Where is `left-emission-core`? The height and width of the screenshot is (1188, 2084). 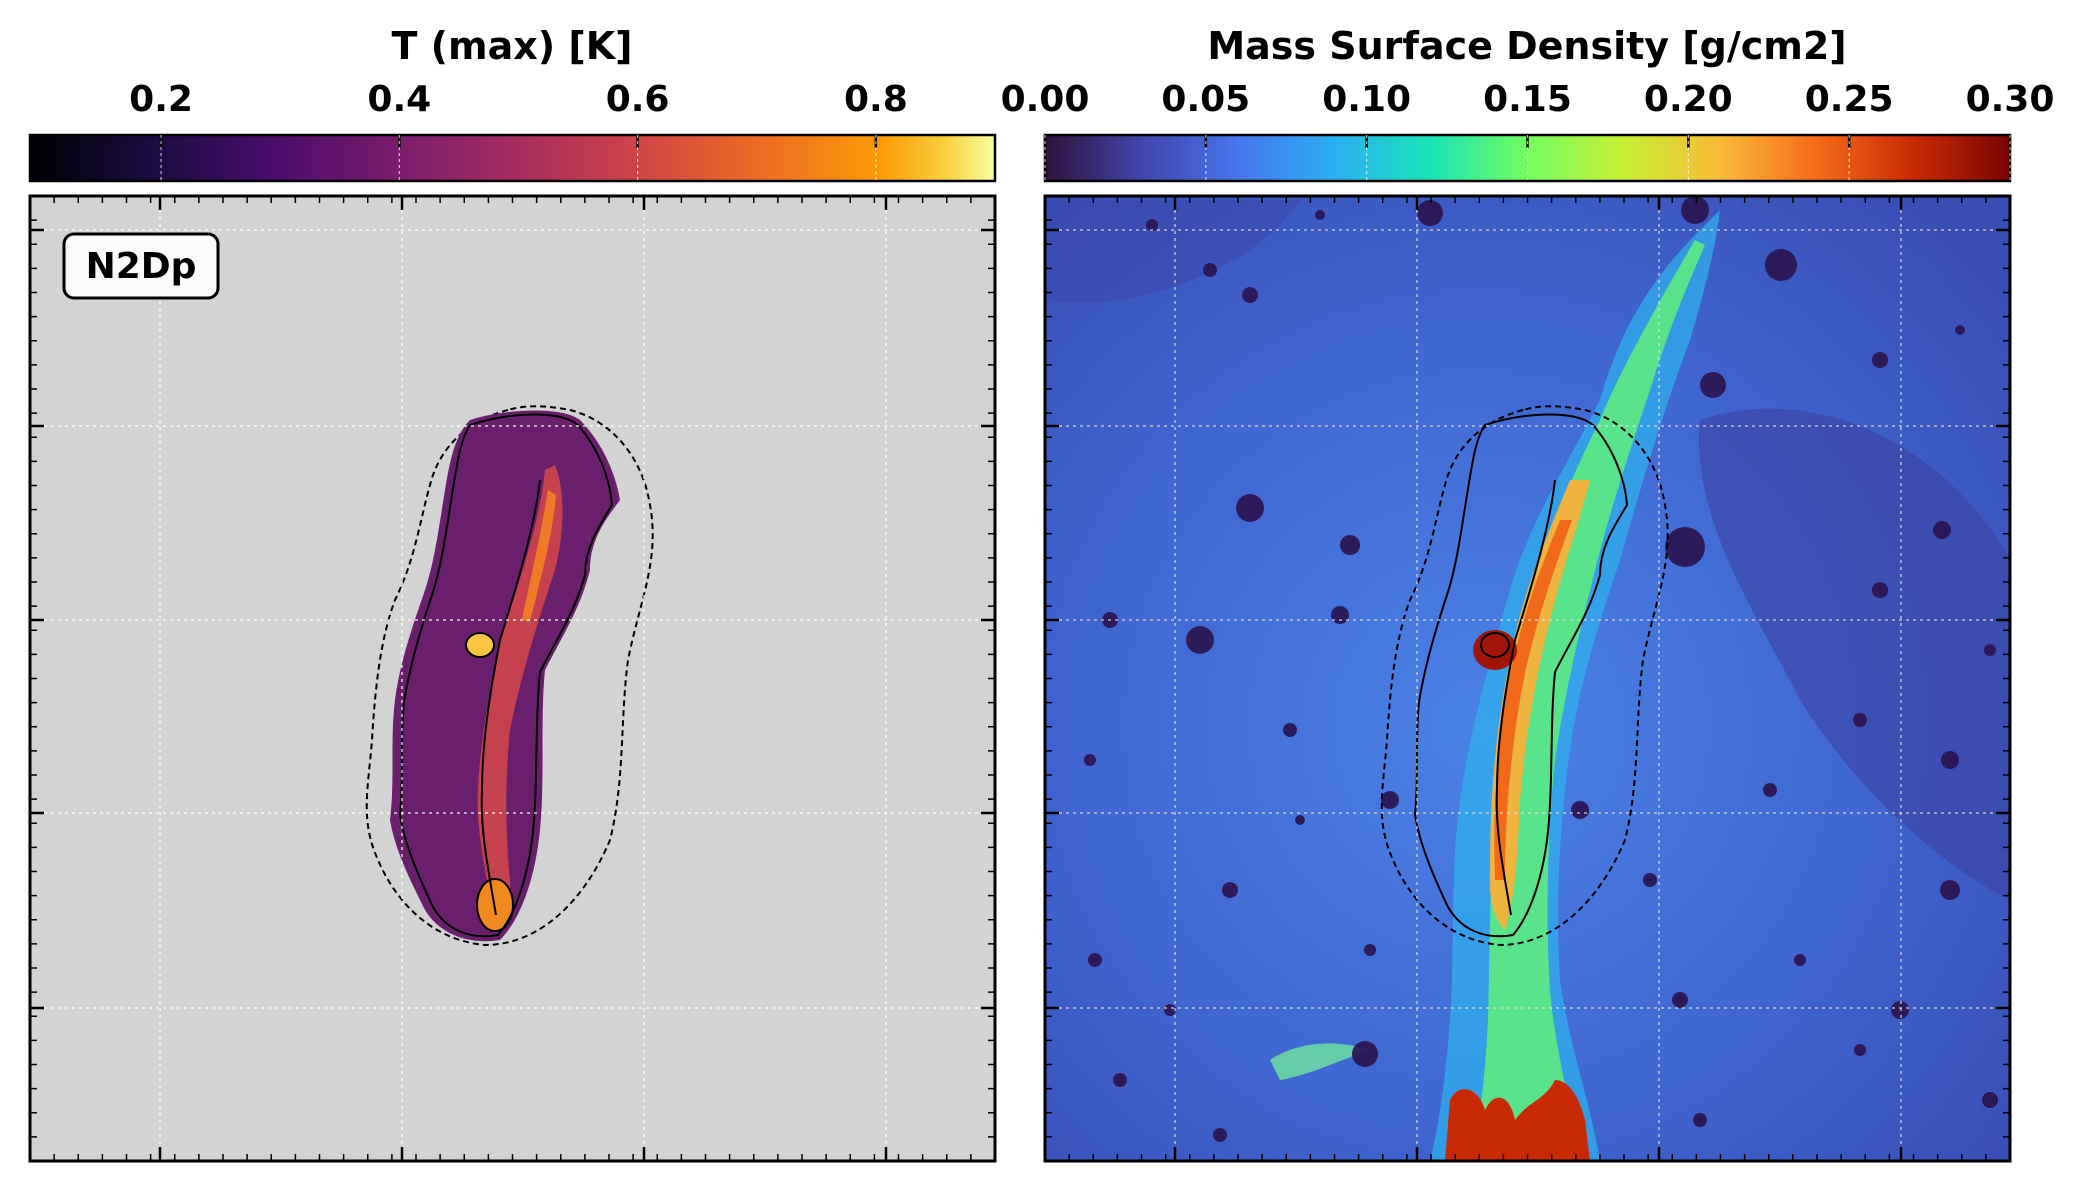
left-emission-core is located at coordinates (539, 556).